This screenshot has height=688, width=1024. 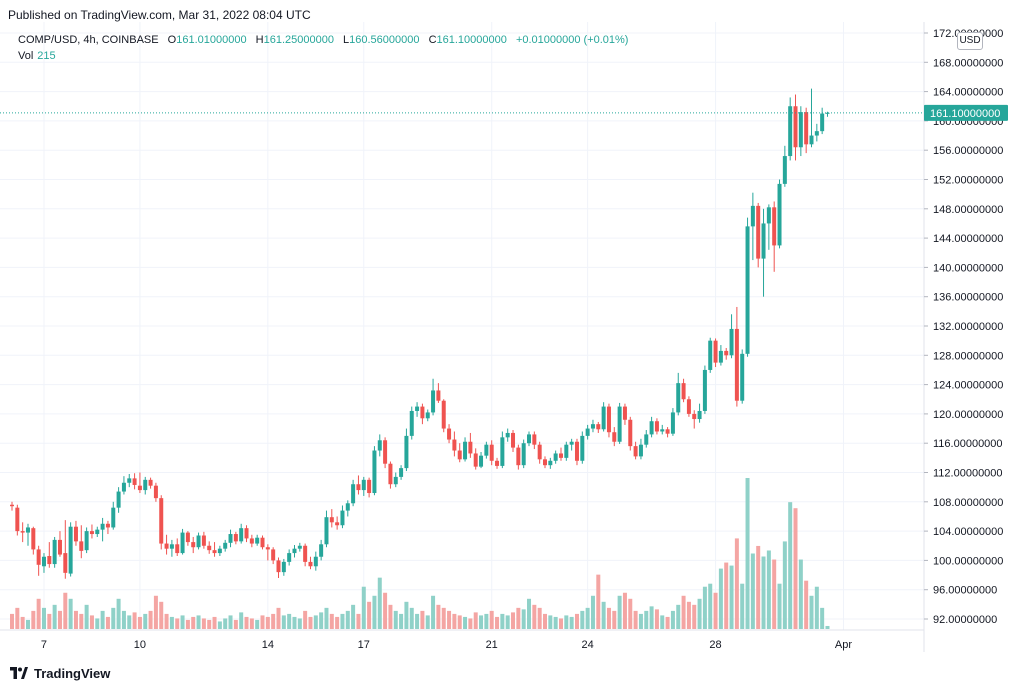 What do you see at coordinates (60, 673) in the screenshot?
I see `tradingview-logo: TradingView` at bounding box center [60, 673].